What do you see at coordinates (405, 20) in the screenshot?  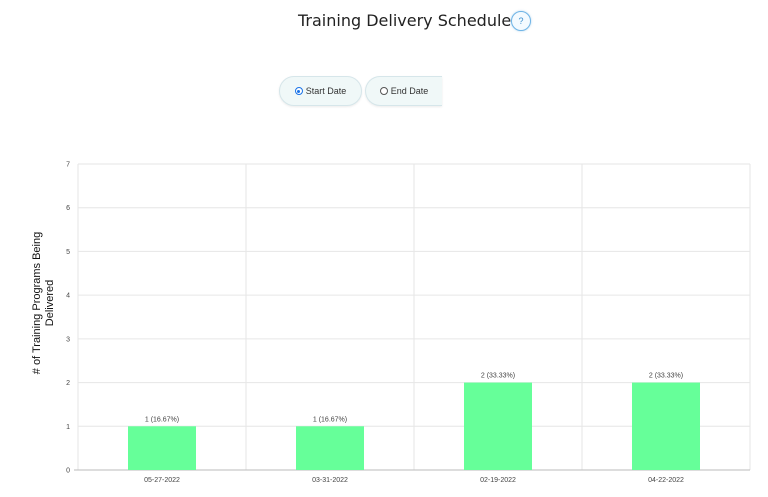 I see `page-title: Training Delivery Schedule` at bounding box center [405, 20].